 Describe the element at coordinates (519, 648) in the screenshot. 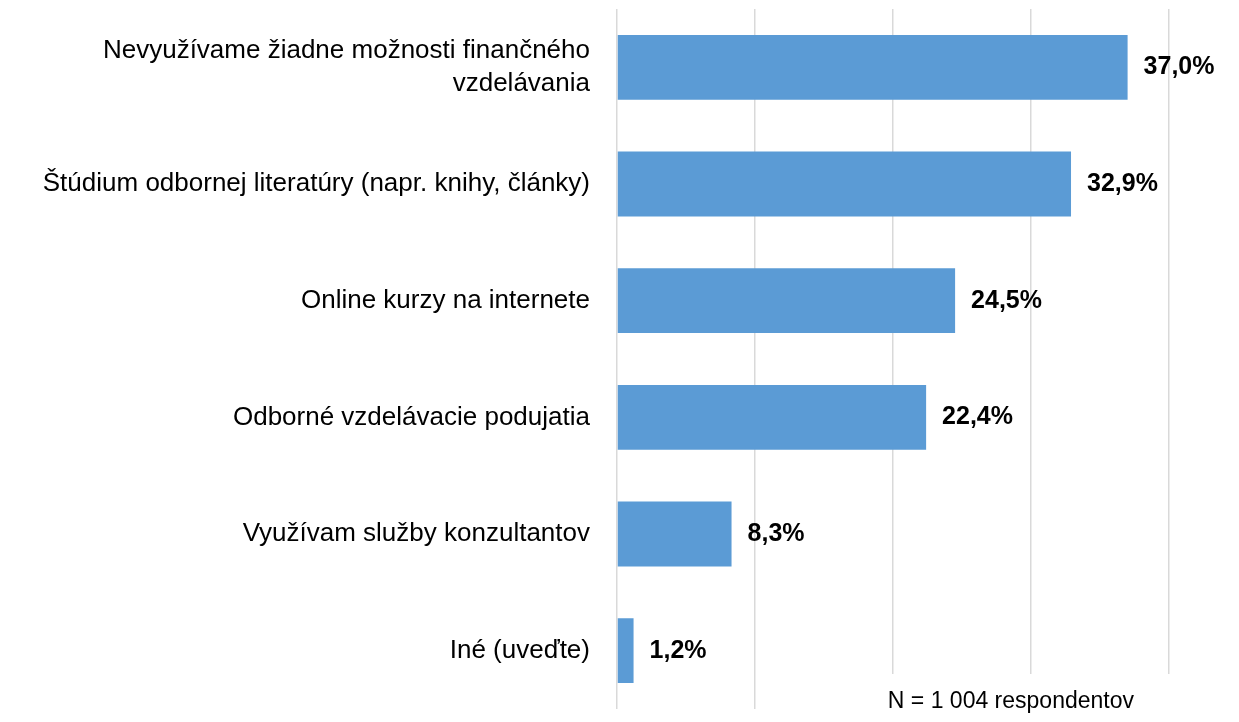

I see `y-tick-label: Iné (uveďte)` at that location.